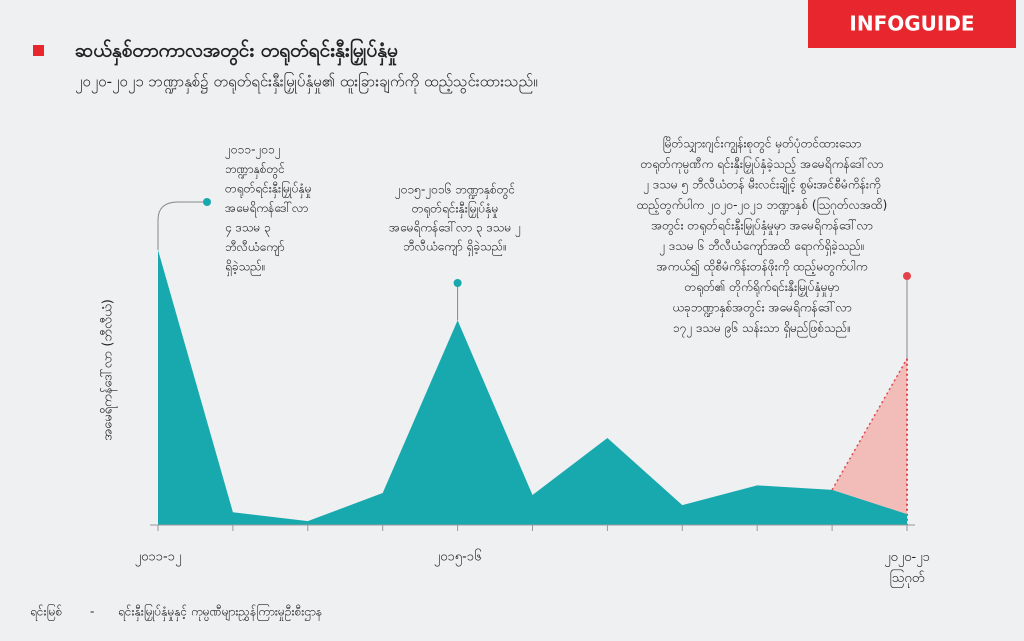  What do you see at coordinates (761, 309) in the screenshot?
I see `annotation: ယခုဘဏ္ဍာနှစ်အတွင်း အမေရိကန်ဒေါ်လာ` at bounding box center [761, 309].